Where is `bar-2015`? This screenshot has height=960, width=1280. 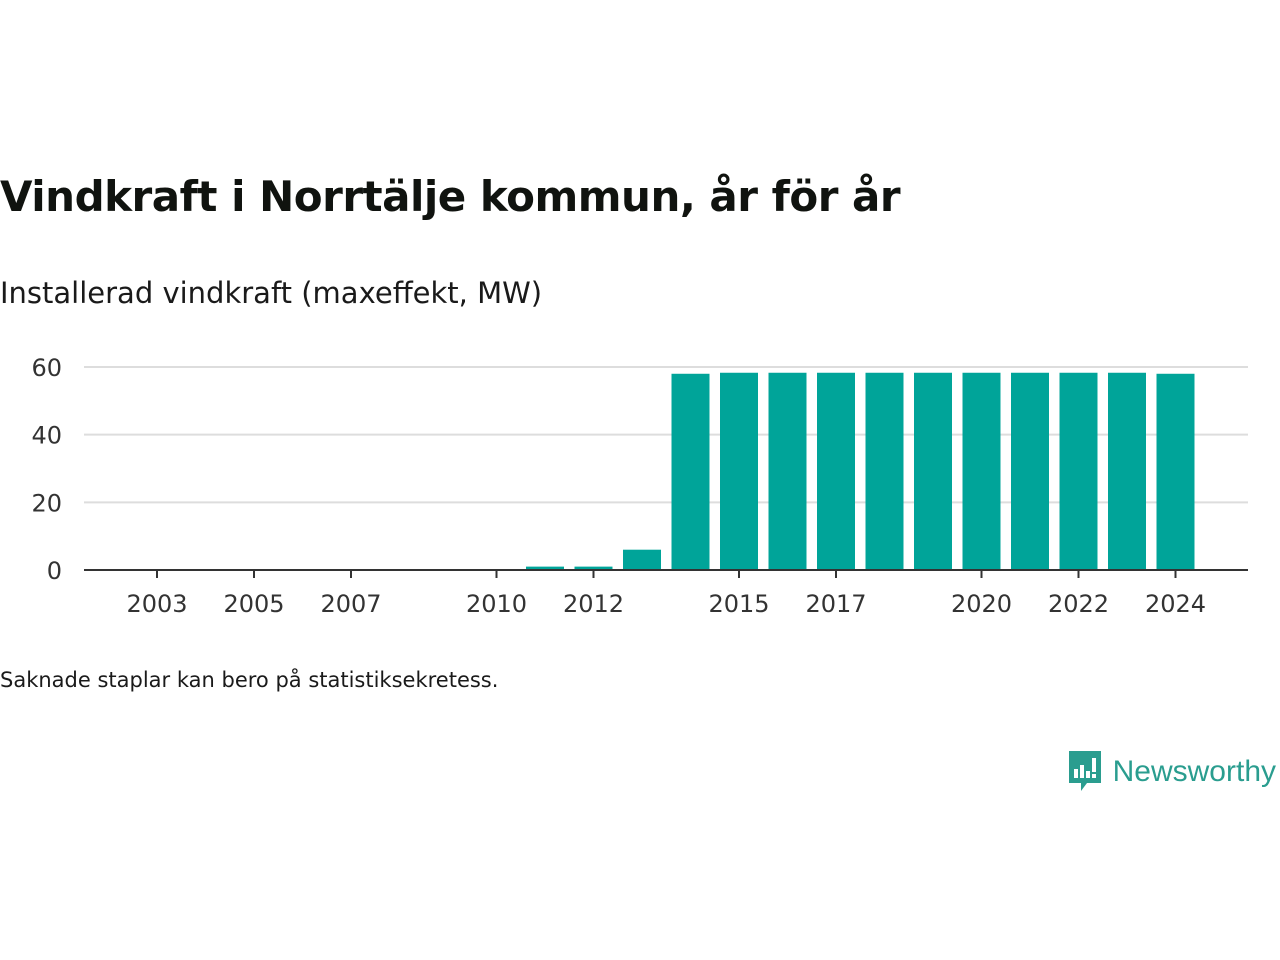
bar-2015 is located at coordinates (739, 471).